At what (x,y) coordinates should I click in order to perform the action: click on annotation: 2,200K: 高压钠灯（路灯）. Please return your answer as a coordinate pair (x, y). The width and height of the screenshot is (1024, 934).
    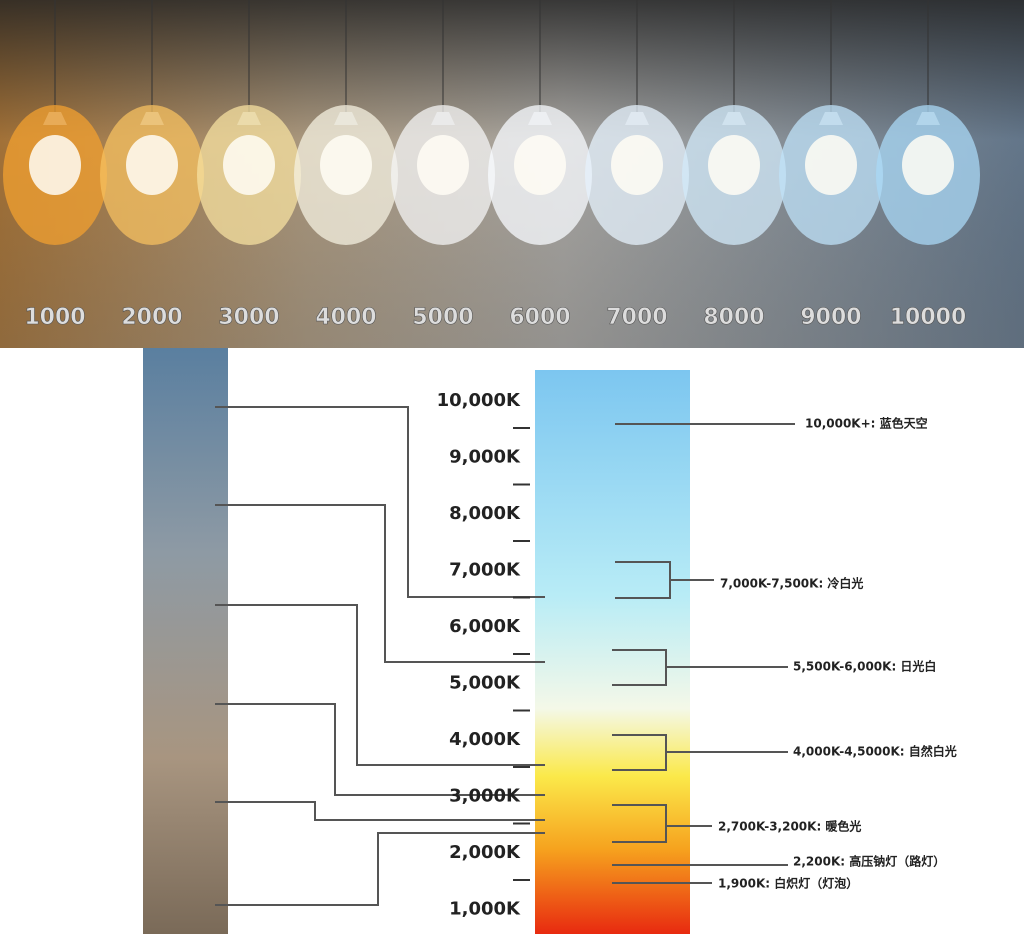
    Looking at the image, I should click on (869, 861).